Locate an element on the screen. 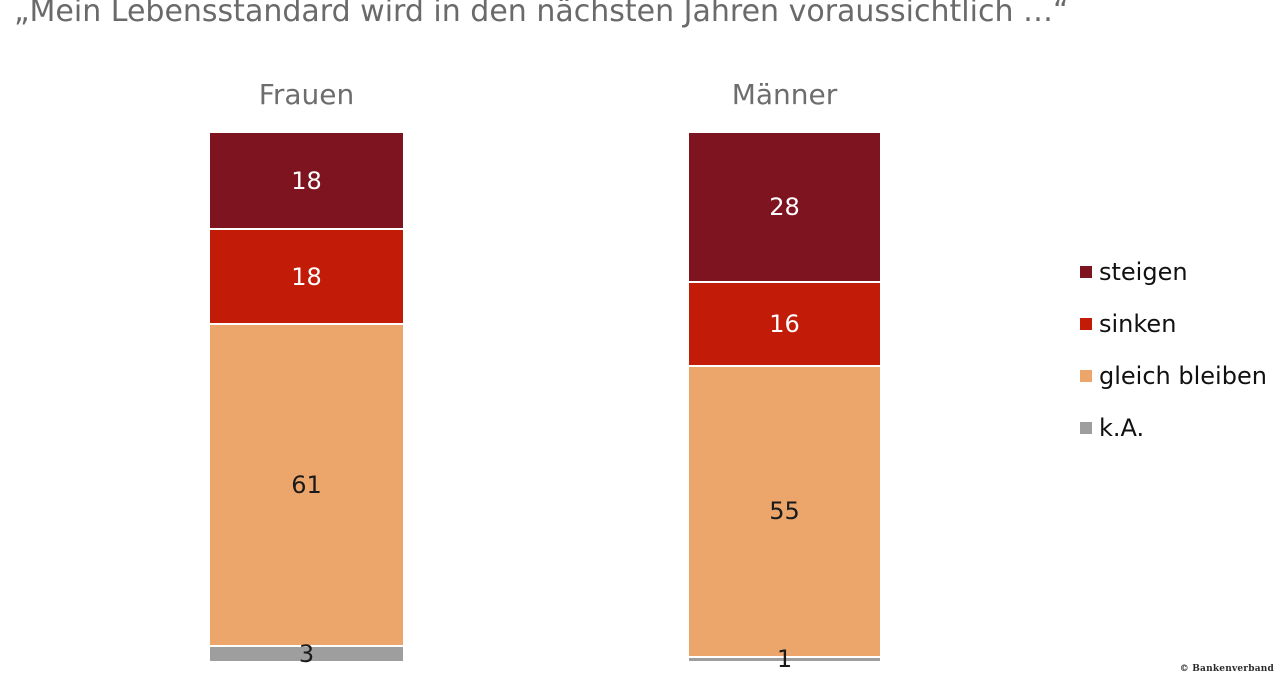  segment-frauen-k-a: 3 is located at coordinates (306, 654).